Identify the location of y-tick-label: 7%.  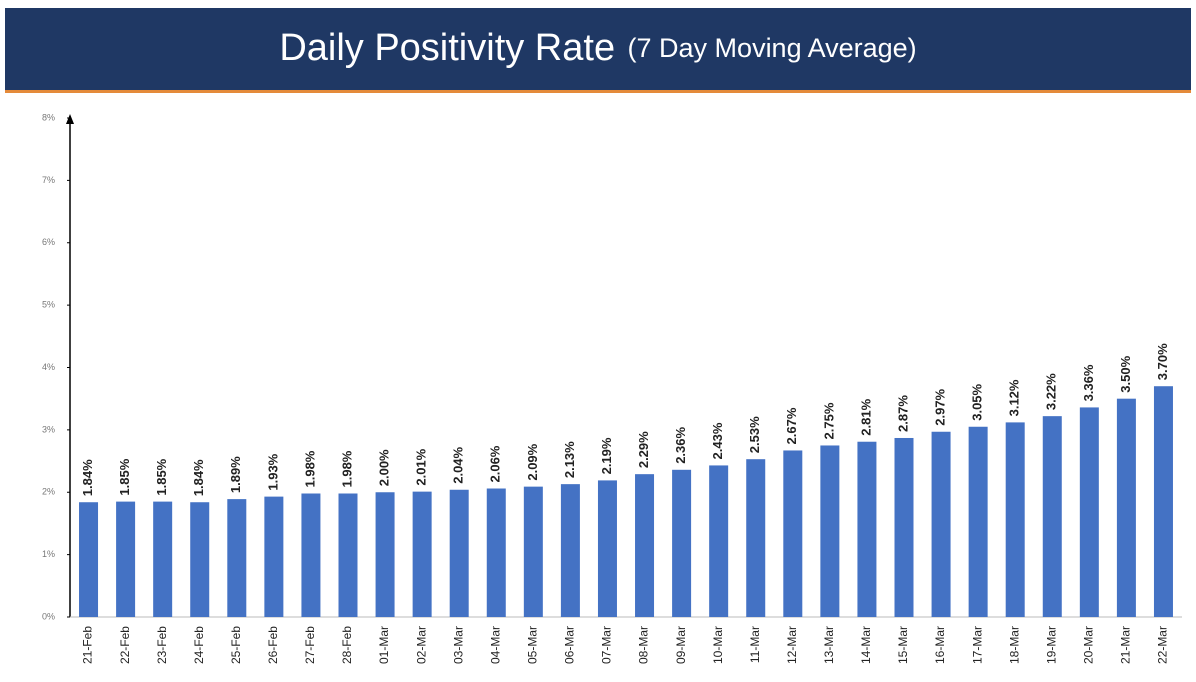
(48, 180).